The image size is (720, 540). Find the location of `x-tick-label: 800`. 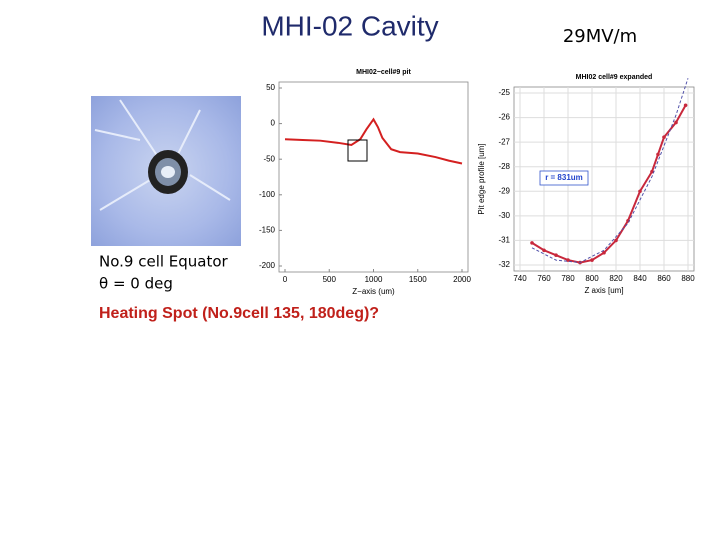

x-tick-label: 800 is located at coordinates (592, 278).